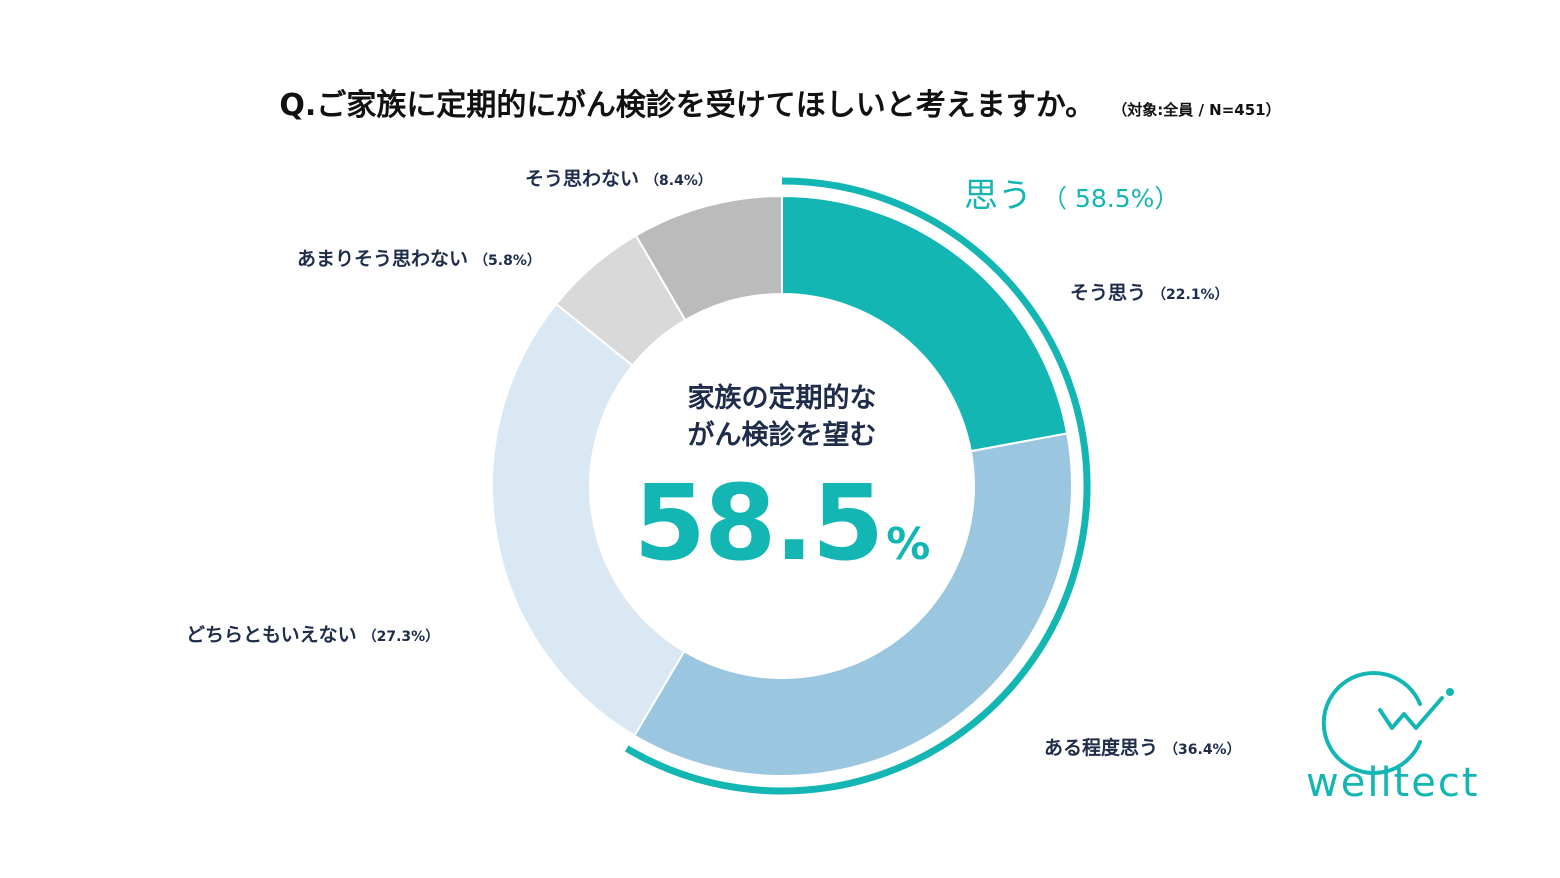  Describe the element at coordinates (1387, 723) in the screenshot. I see `welltect-logo-icon` at that location.